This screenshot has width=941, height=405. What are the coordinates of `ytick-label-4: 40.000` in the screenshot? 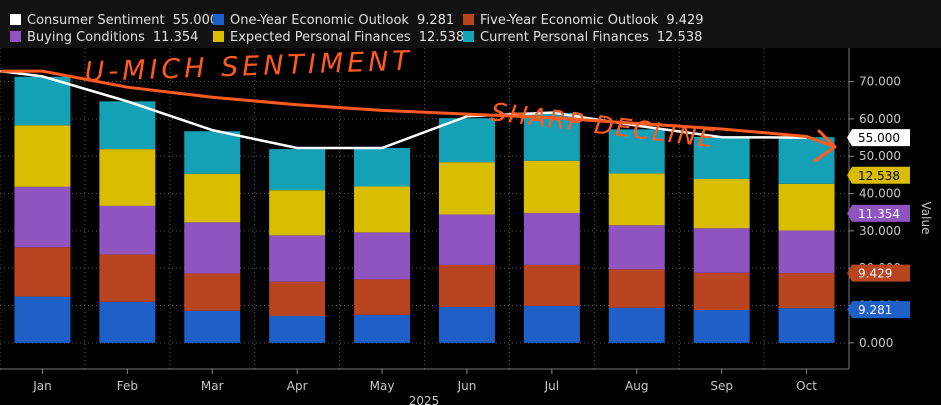 It's located at (880, 194).